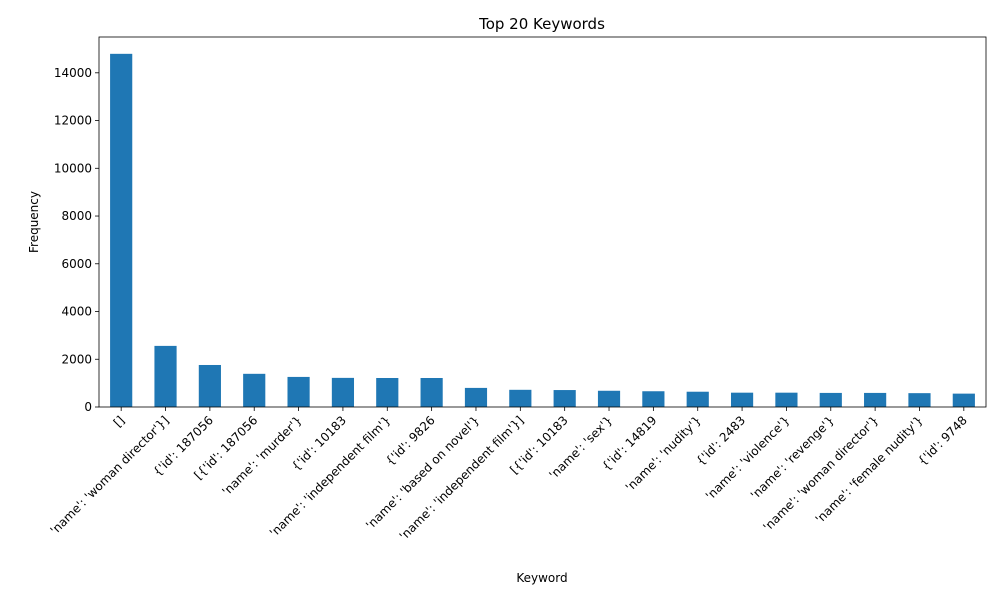 Image resolution: width=1000 pixels, height=600 pixels. I want to click on y-tick-label-4: 8000, so click(76, 216).